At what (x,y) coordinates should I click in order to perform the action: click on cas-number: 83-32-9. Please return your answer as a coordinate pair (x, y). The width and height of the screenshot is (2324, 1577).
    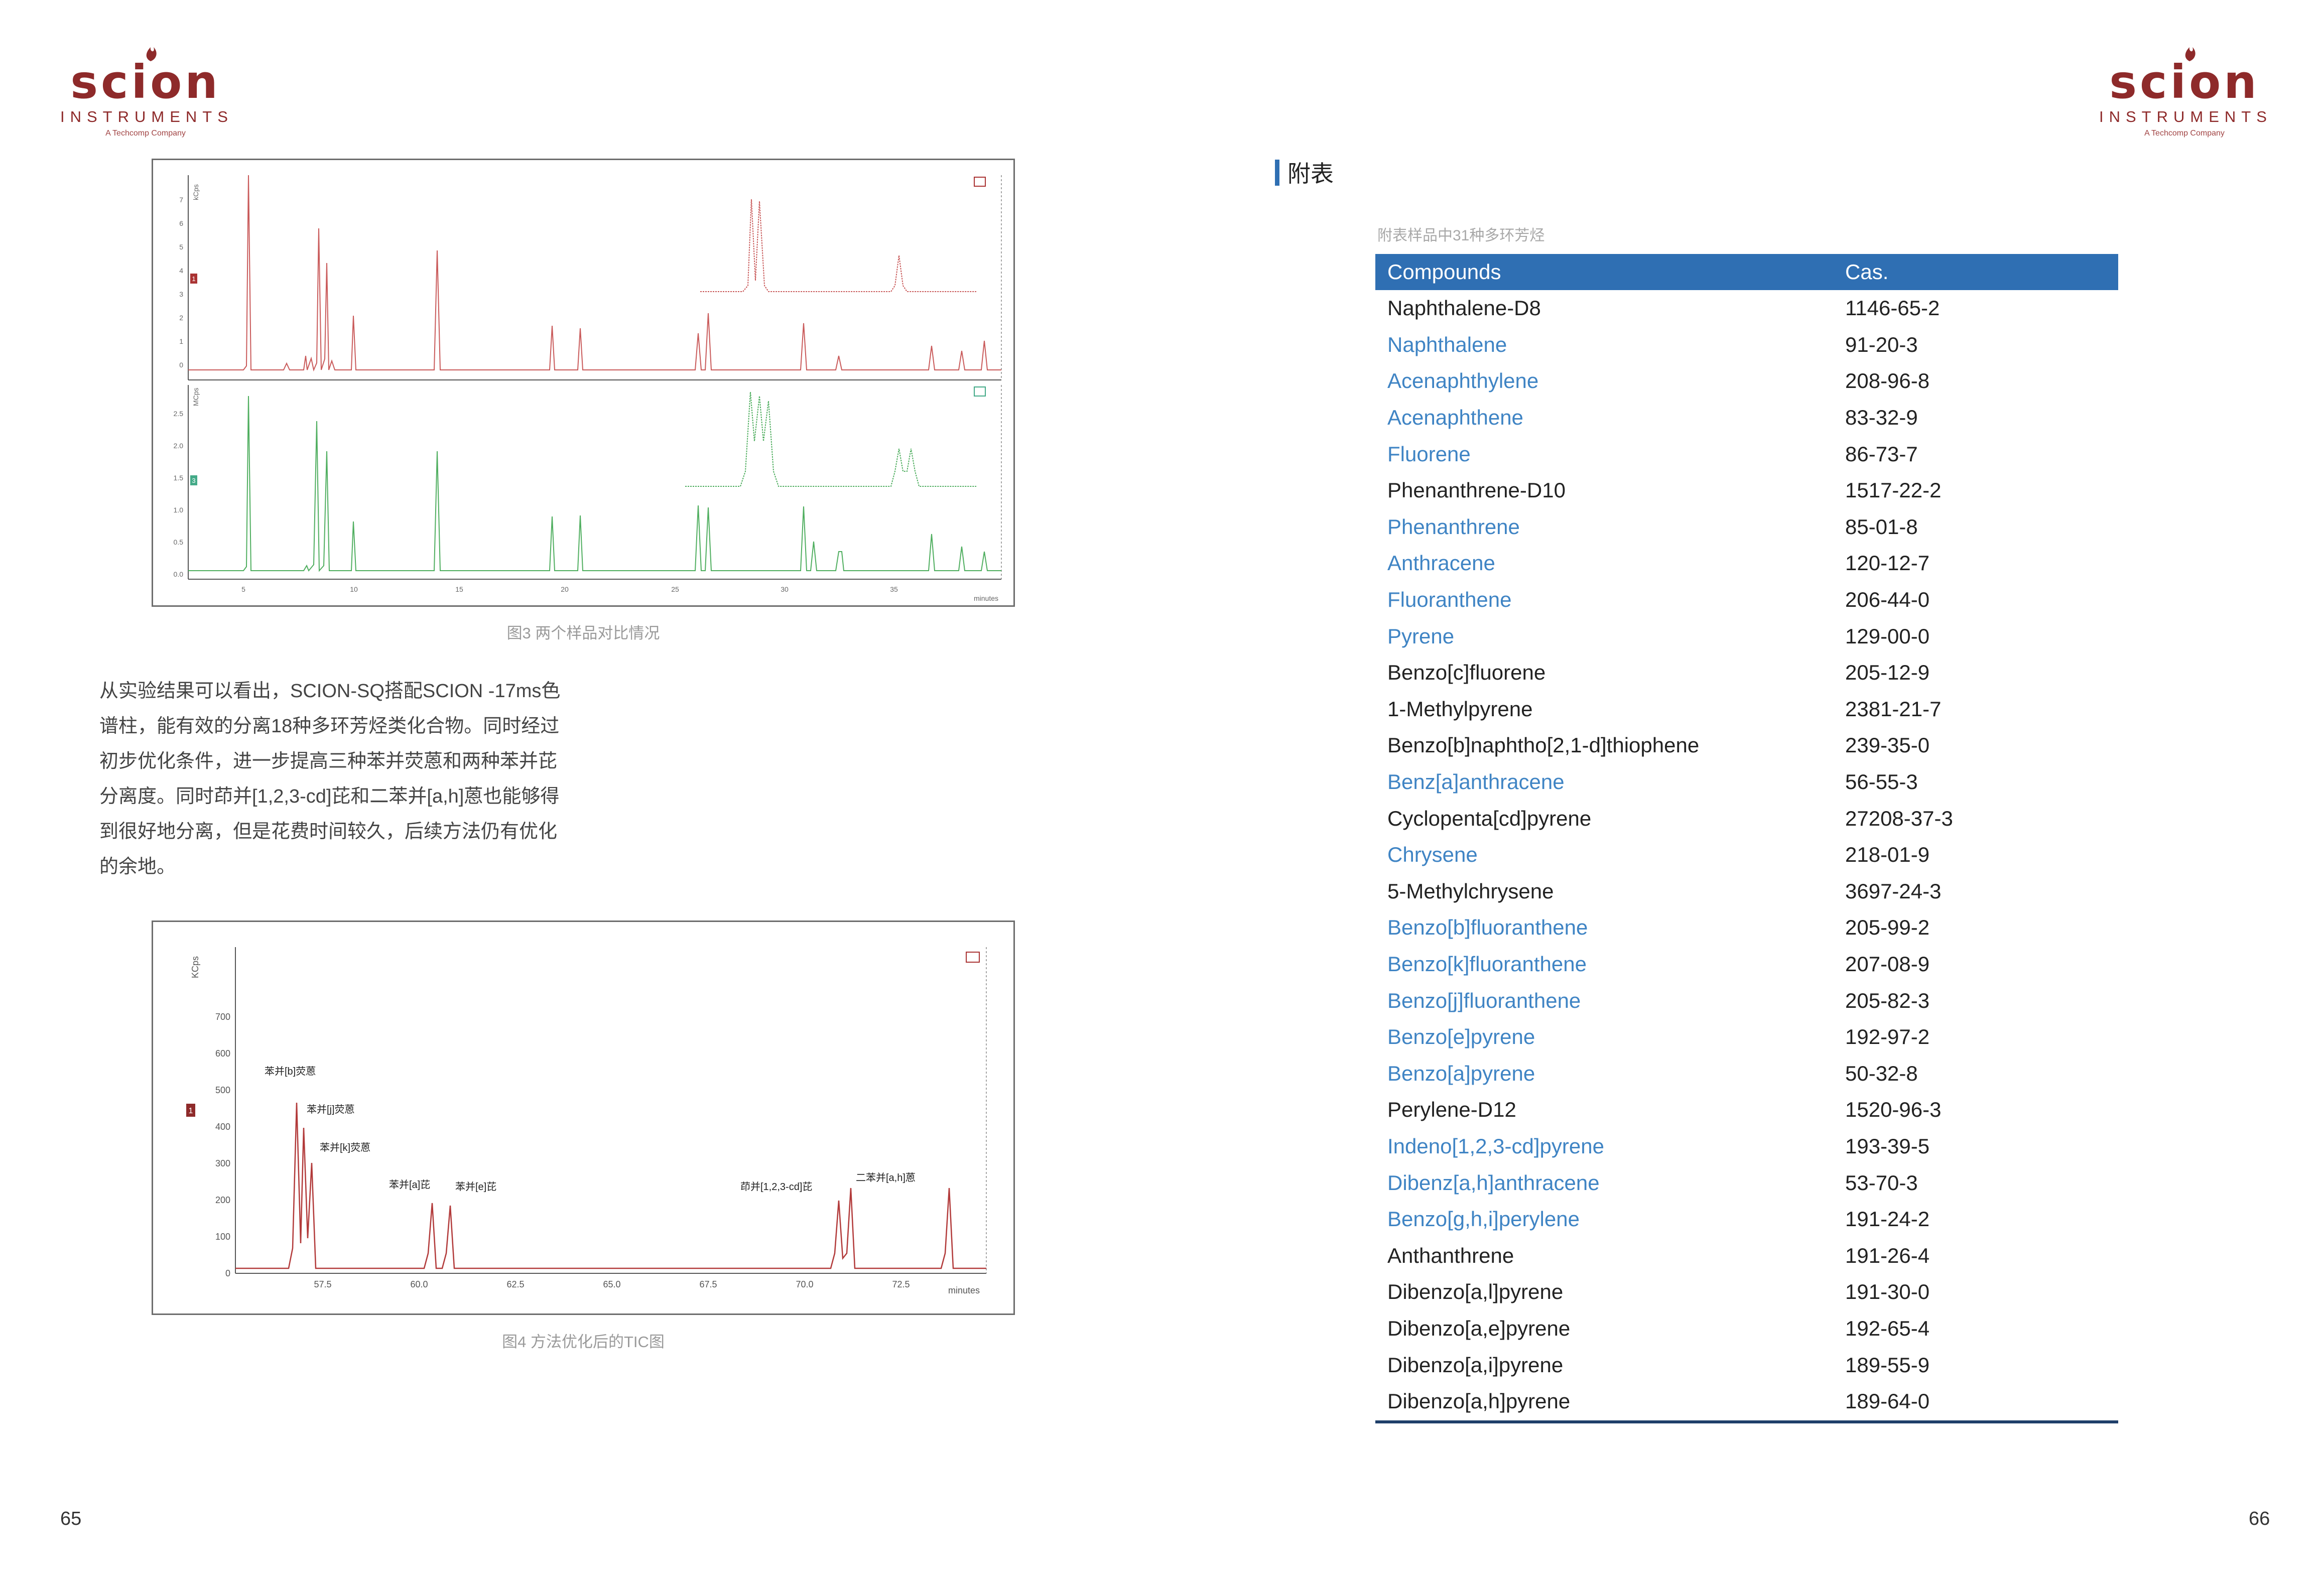
    Looking at the image, I should click on (1881, 418).